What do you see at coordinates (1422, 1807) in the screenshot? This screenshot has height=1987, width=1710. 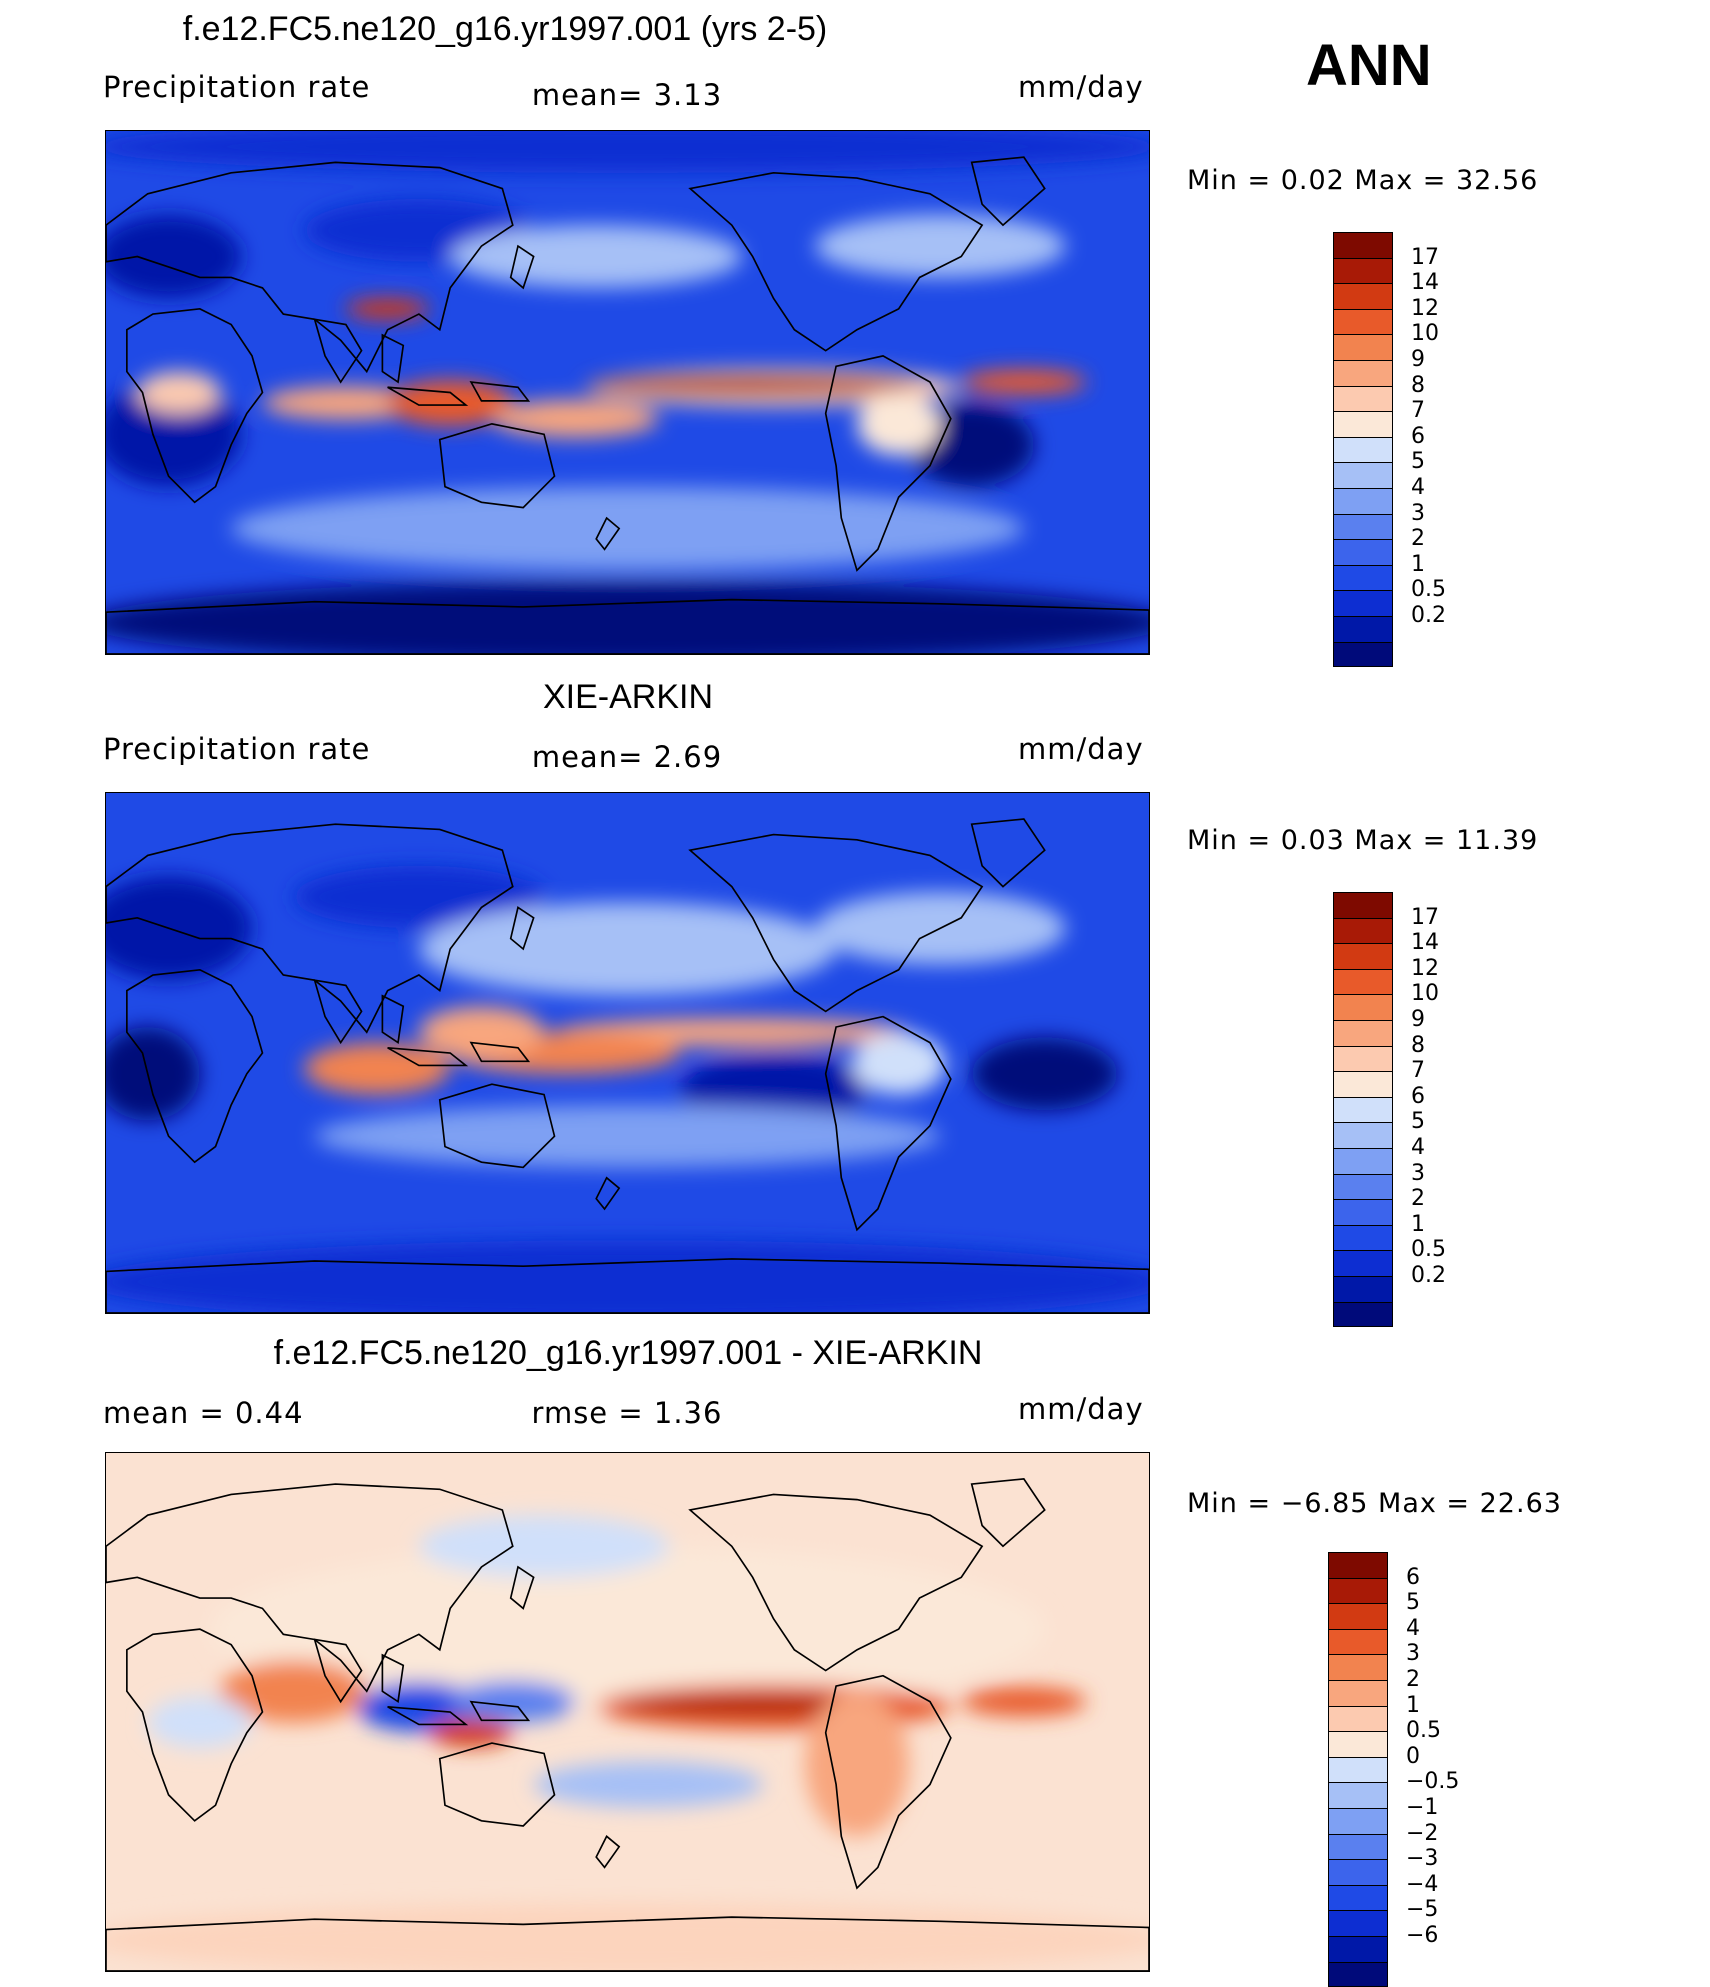 I see `colorbar-tick-label: −1` at bounding box center [1422, 1807].